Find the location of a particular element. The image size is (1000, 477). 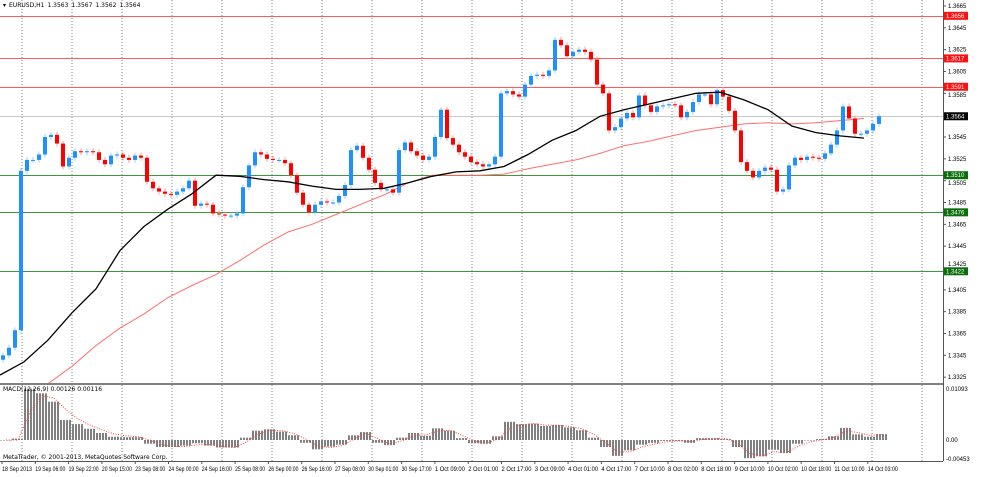

time-label: 14 Oct 03:00 is located at coordinates (883, 470).